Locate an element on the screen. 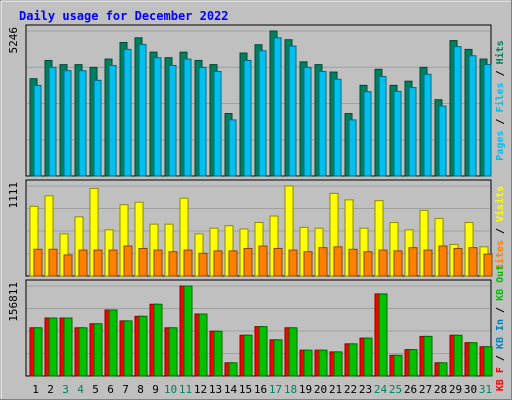  day-label: 17 is located at coordinates (275, 389).